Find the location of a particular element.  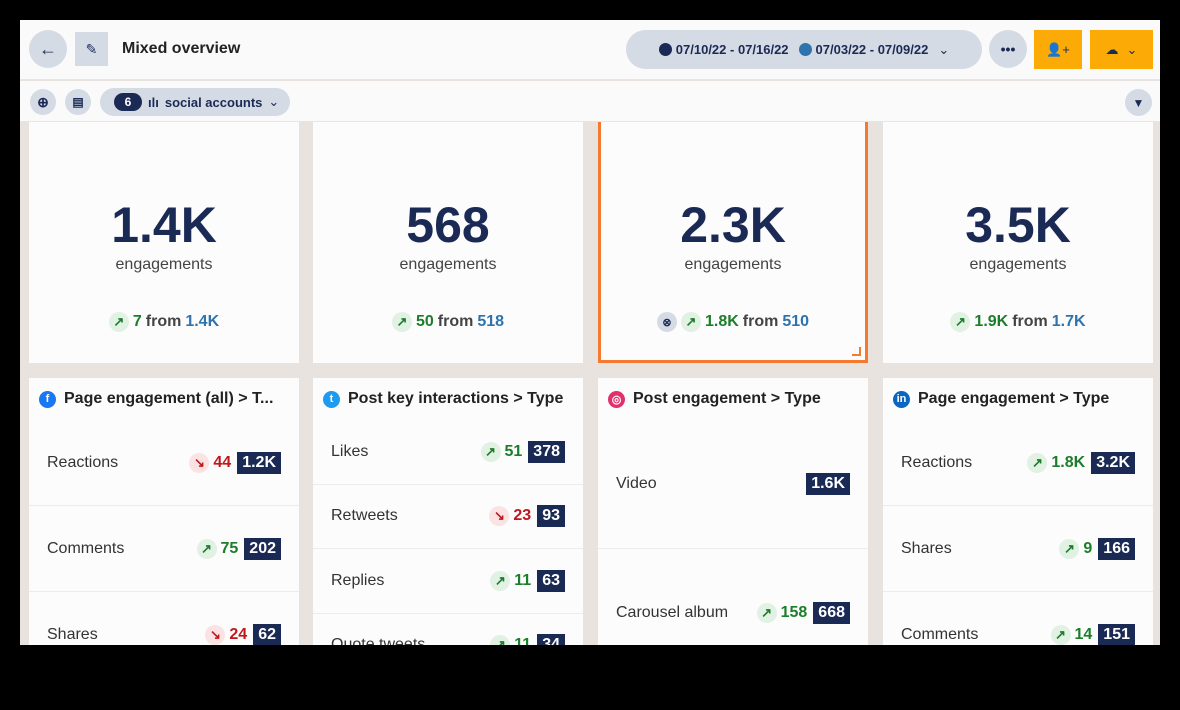

page-title: Mixed overview is located at coordinates (181, 48).